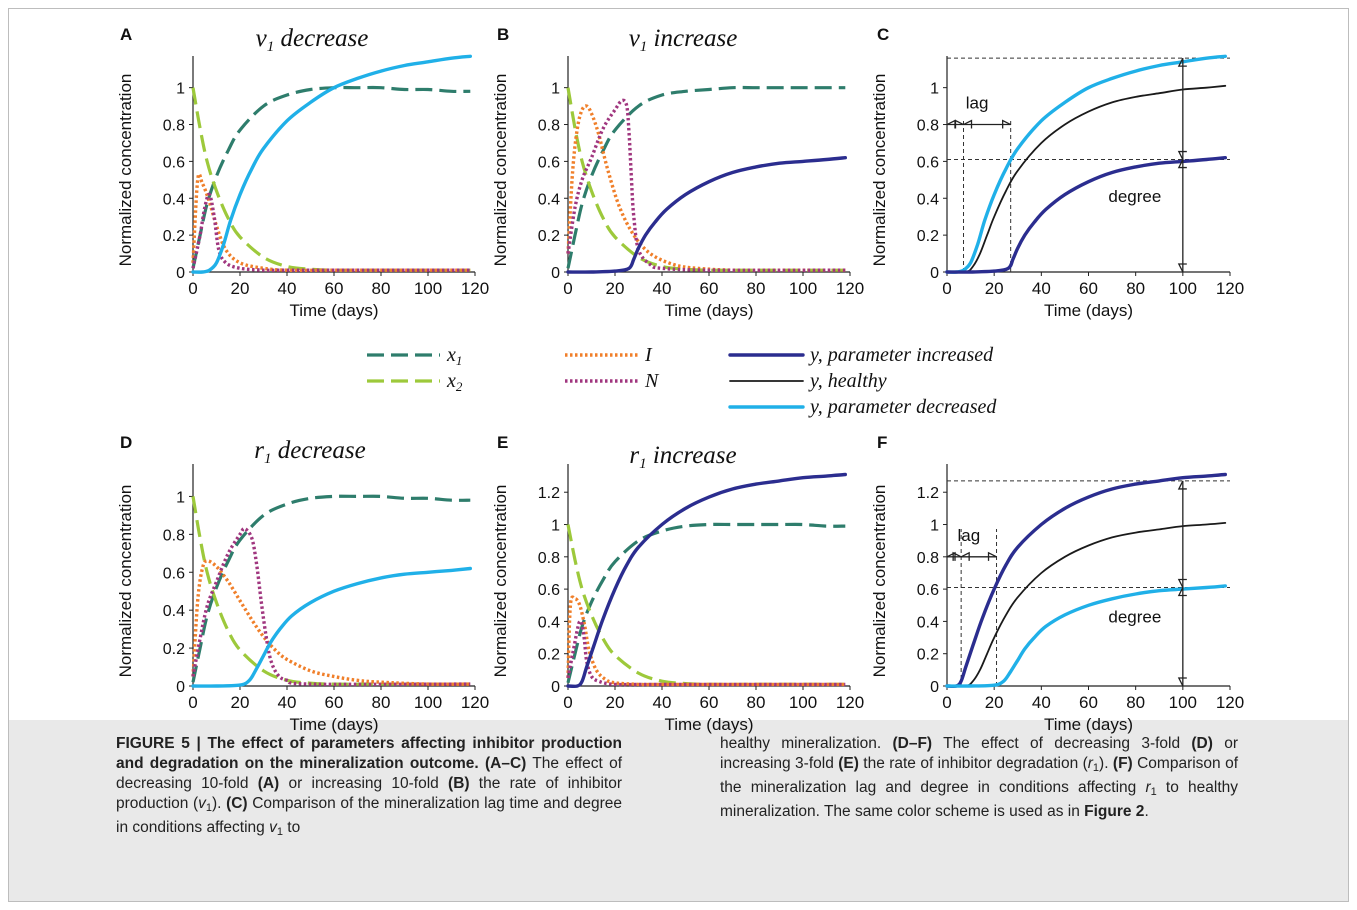 This screenshot has width=1357, height=910. What do you see at coordinates (848, 763) in the screenshot?
I see `caption-run: (E)` at bounding box center [848, 763].